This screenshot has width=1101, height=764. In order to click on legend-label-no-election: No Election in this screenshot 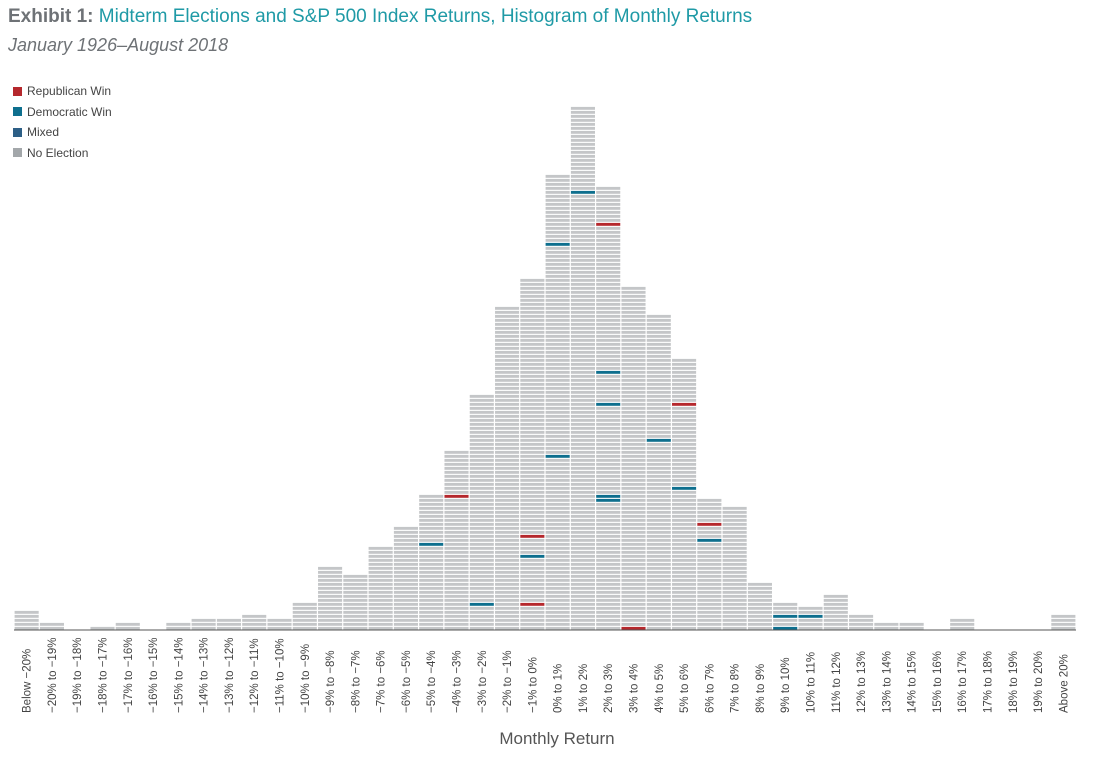, I will do `click(58, 152)`.